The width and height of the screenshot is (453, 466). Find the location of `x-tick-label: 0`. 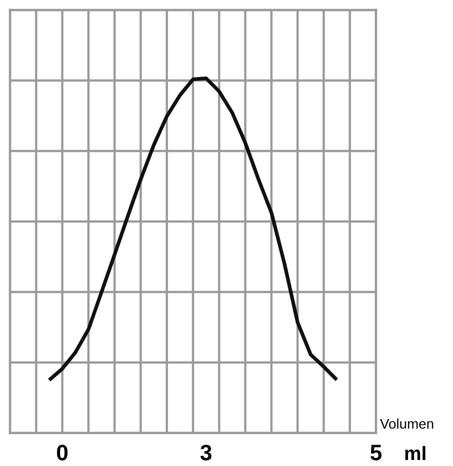

x-tick-label: 0 is located at coordinates (62, 452).